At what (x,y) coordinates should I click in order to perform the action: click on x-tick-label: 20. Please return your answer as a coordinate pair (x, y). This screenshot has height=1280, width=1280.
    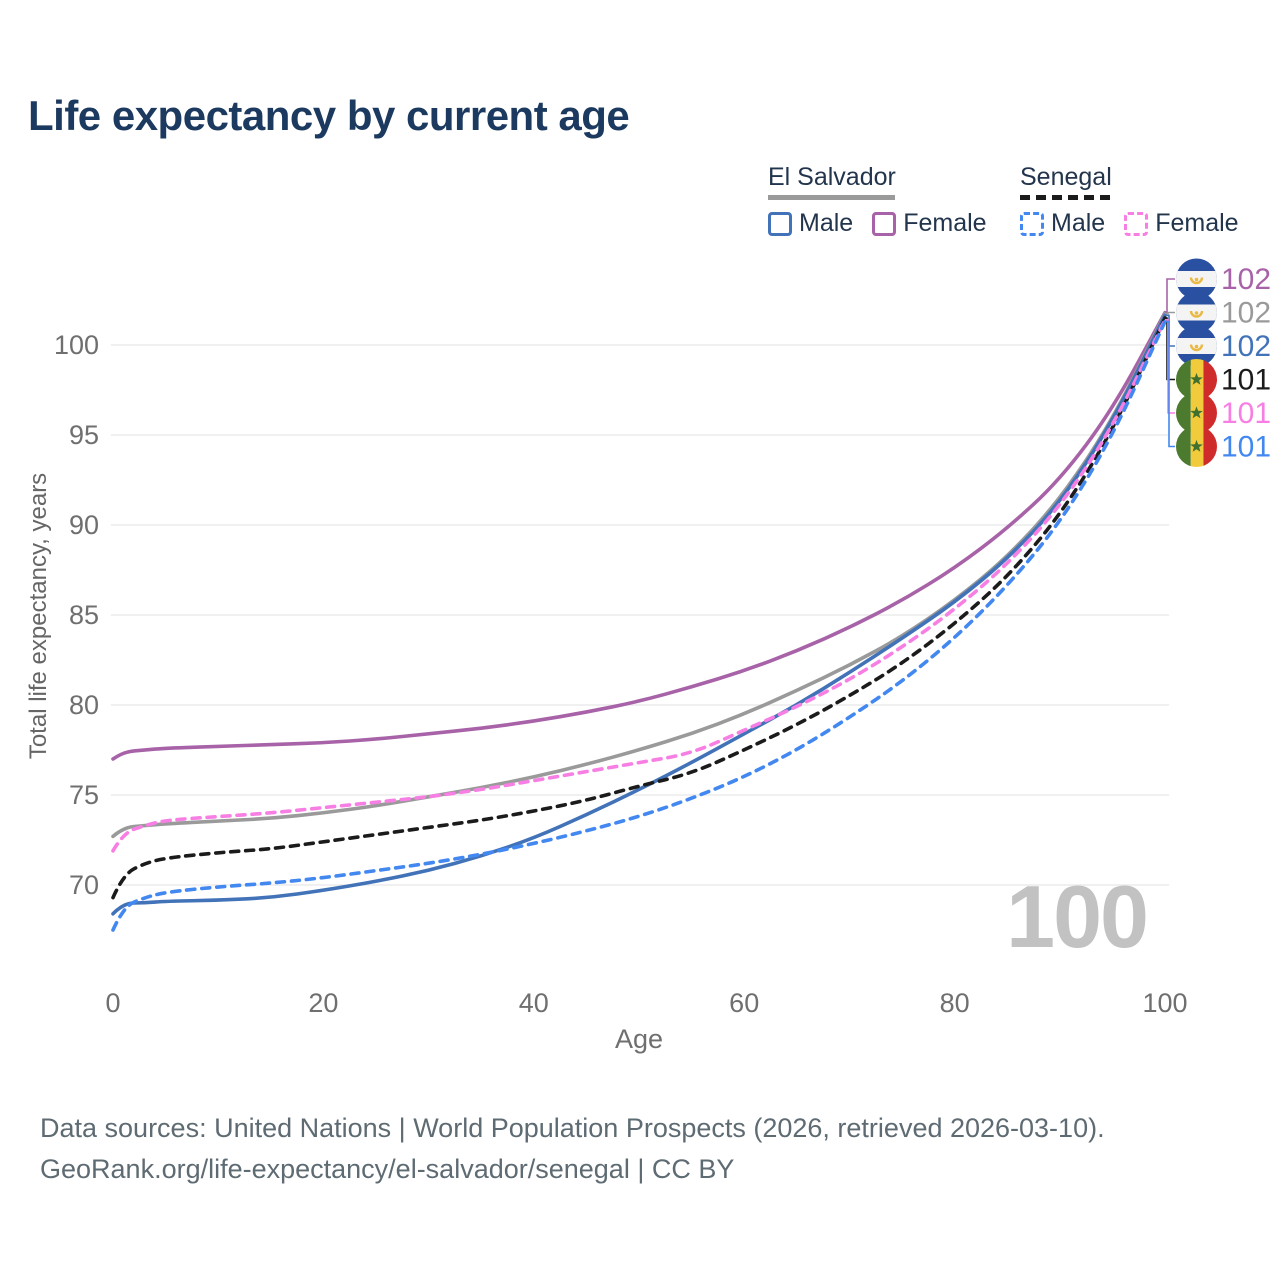
    Looking at the image, I should click on (323, 1003).